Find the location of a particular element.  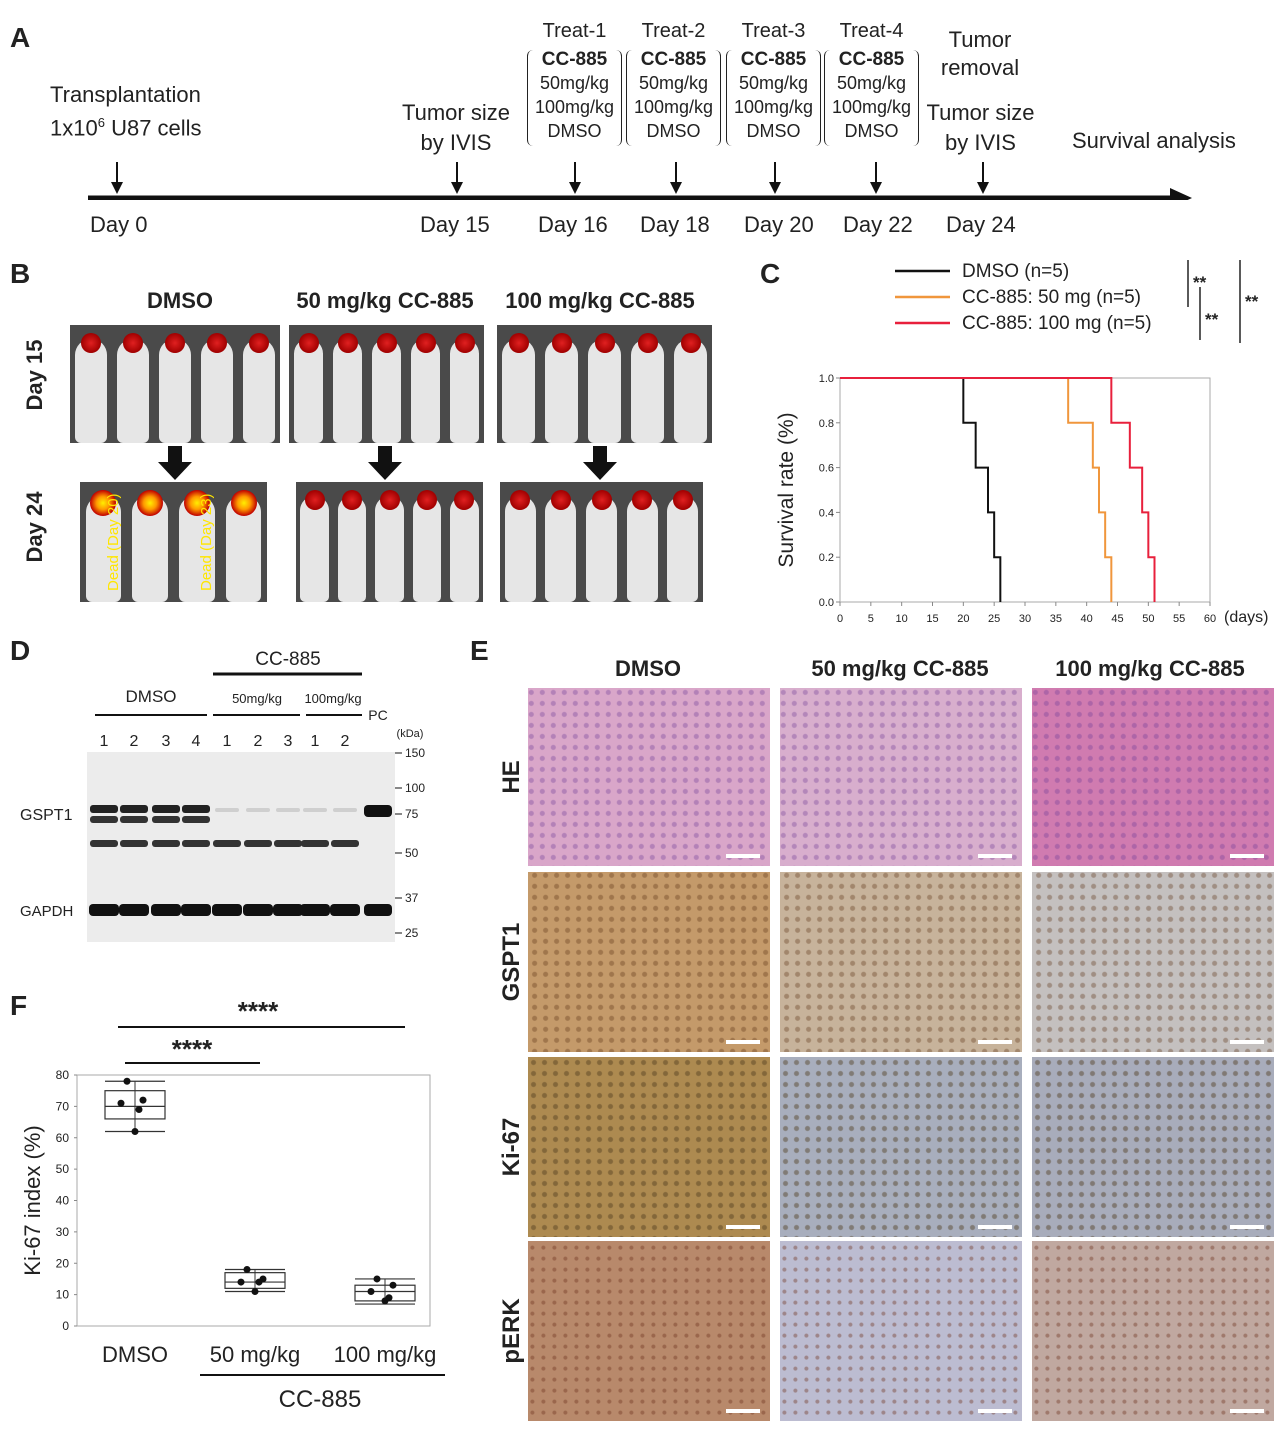

e-row-label-3: pERK is located at coordinates (511, 1331).